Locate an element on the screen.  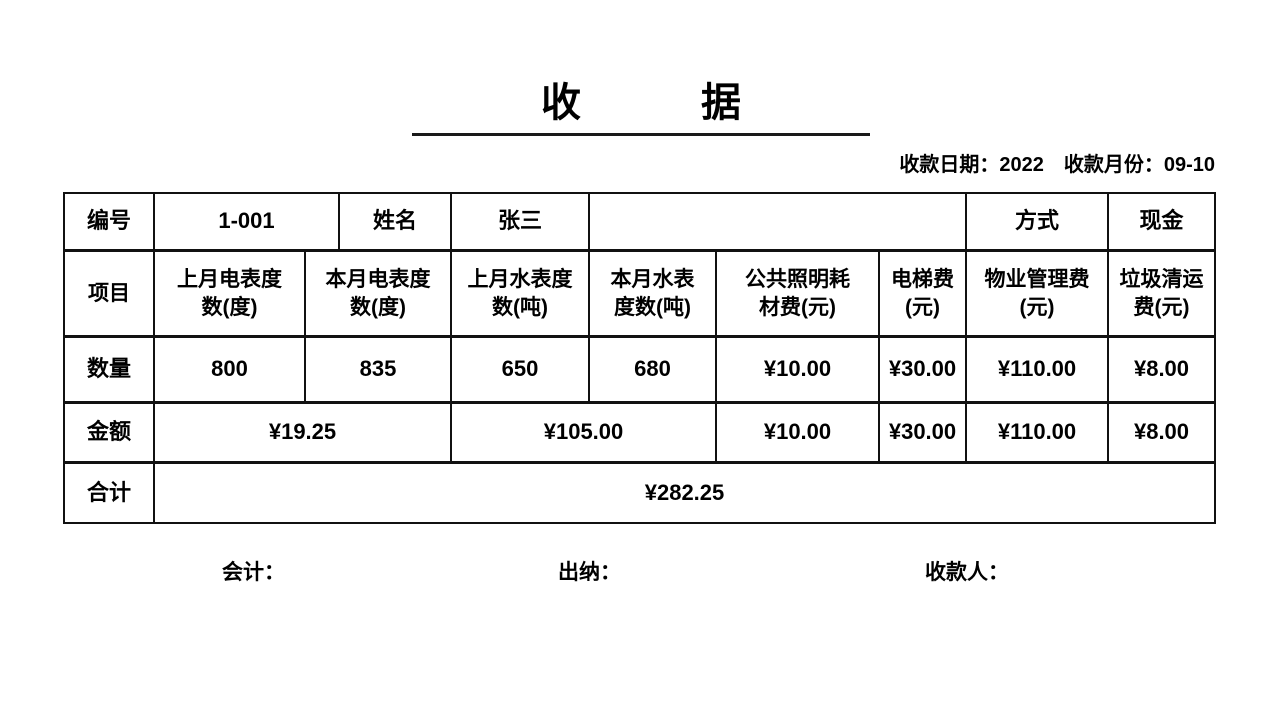
cell-qty-elec-curr: 835 is located at coordinates (379, 369).